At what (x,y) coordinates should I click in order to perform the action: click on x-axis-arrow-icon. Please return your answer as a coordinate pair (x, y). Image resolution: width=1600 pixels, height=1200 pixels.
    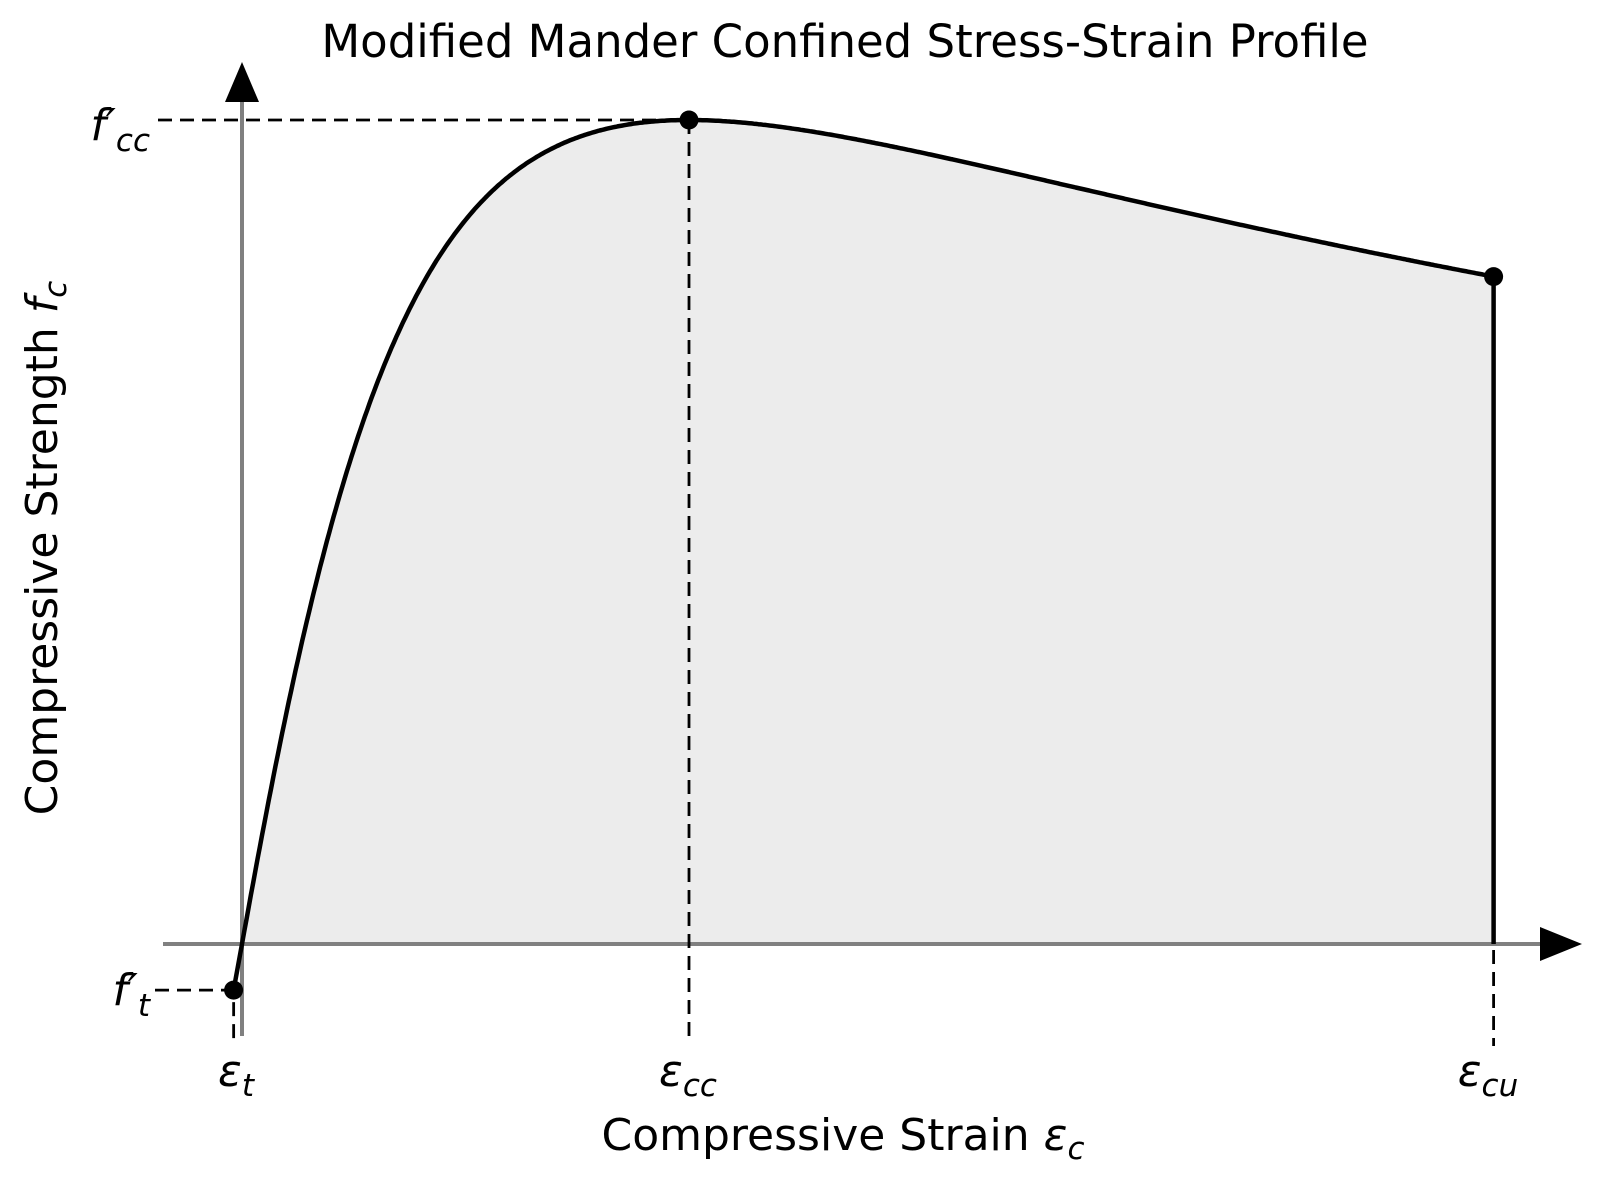
    Looking at the image, I should click on (1561, 944).